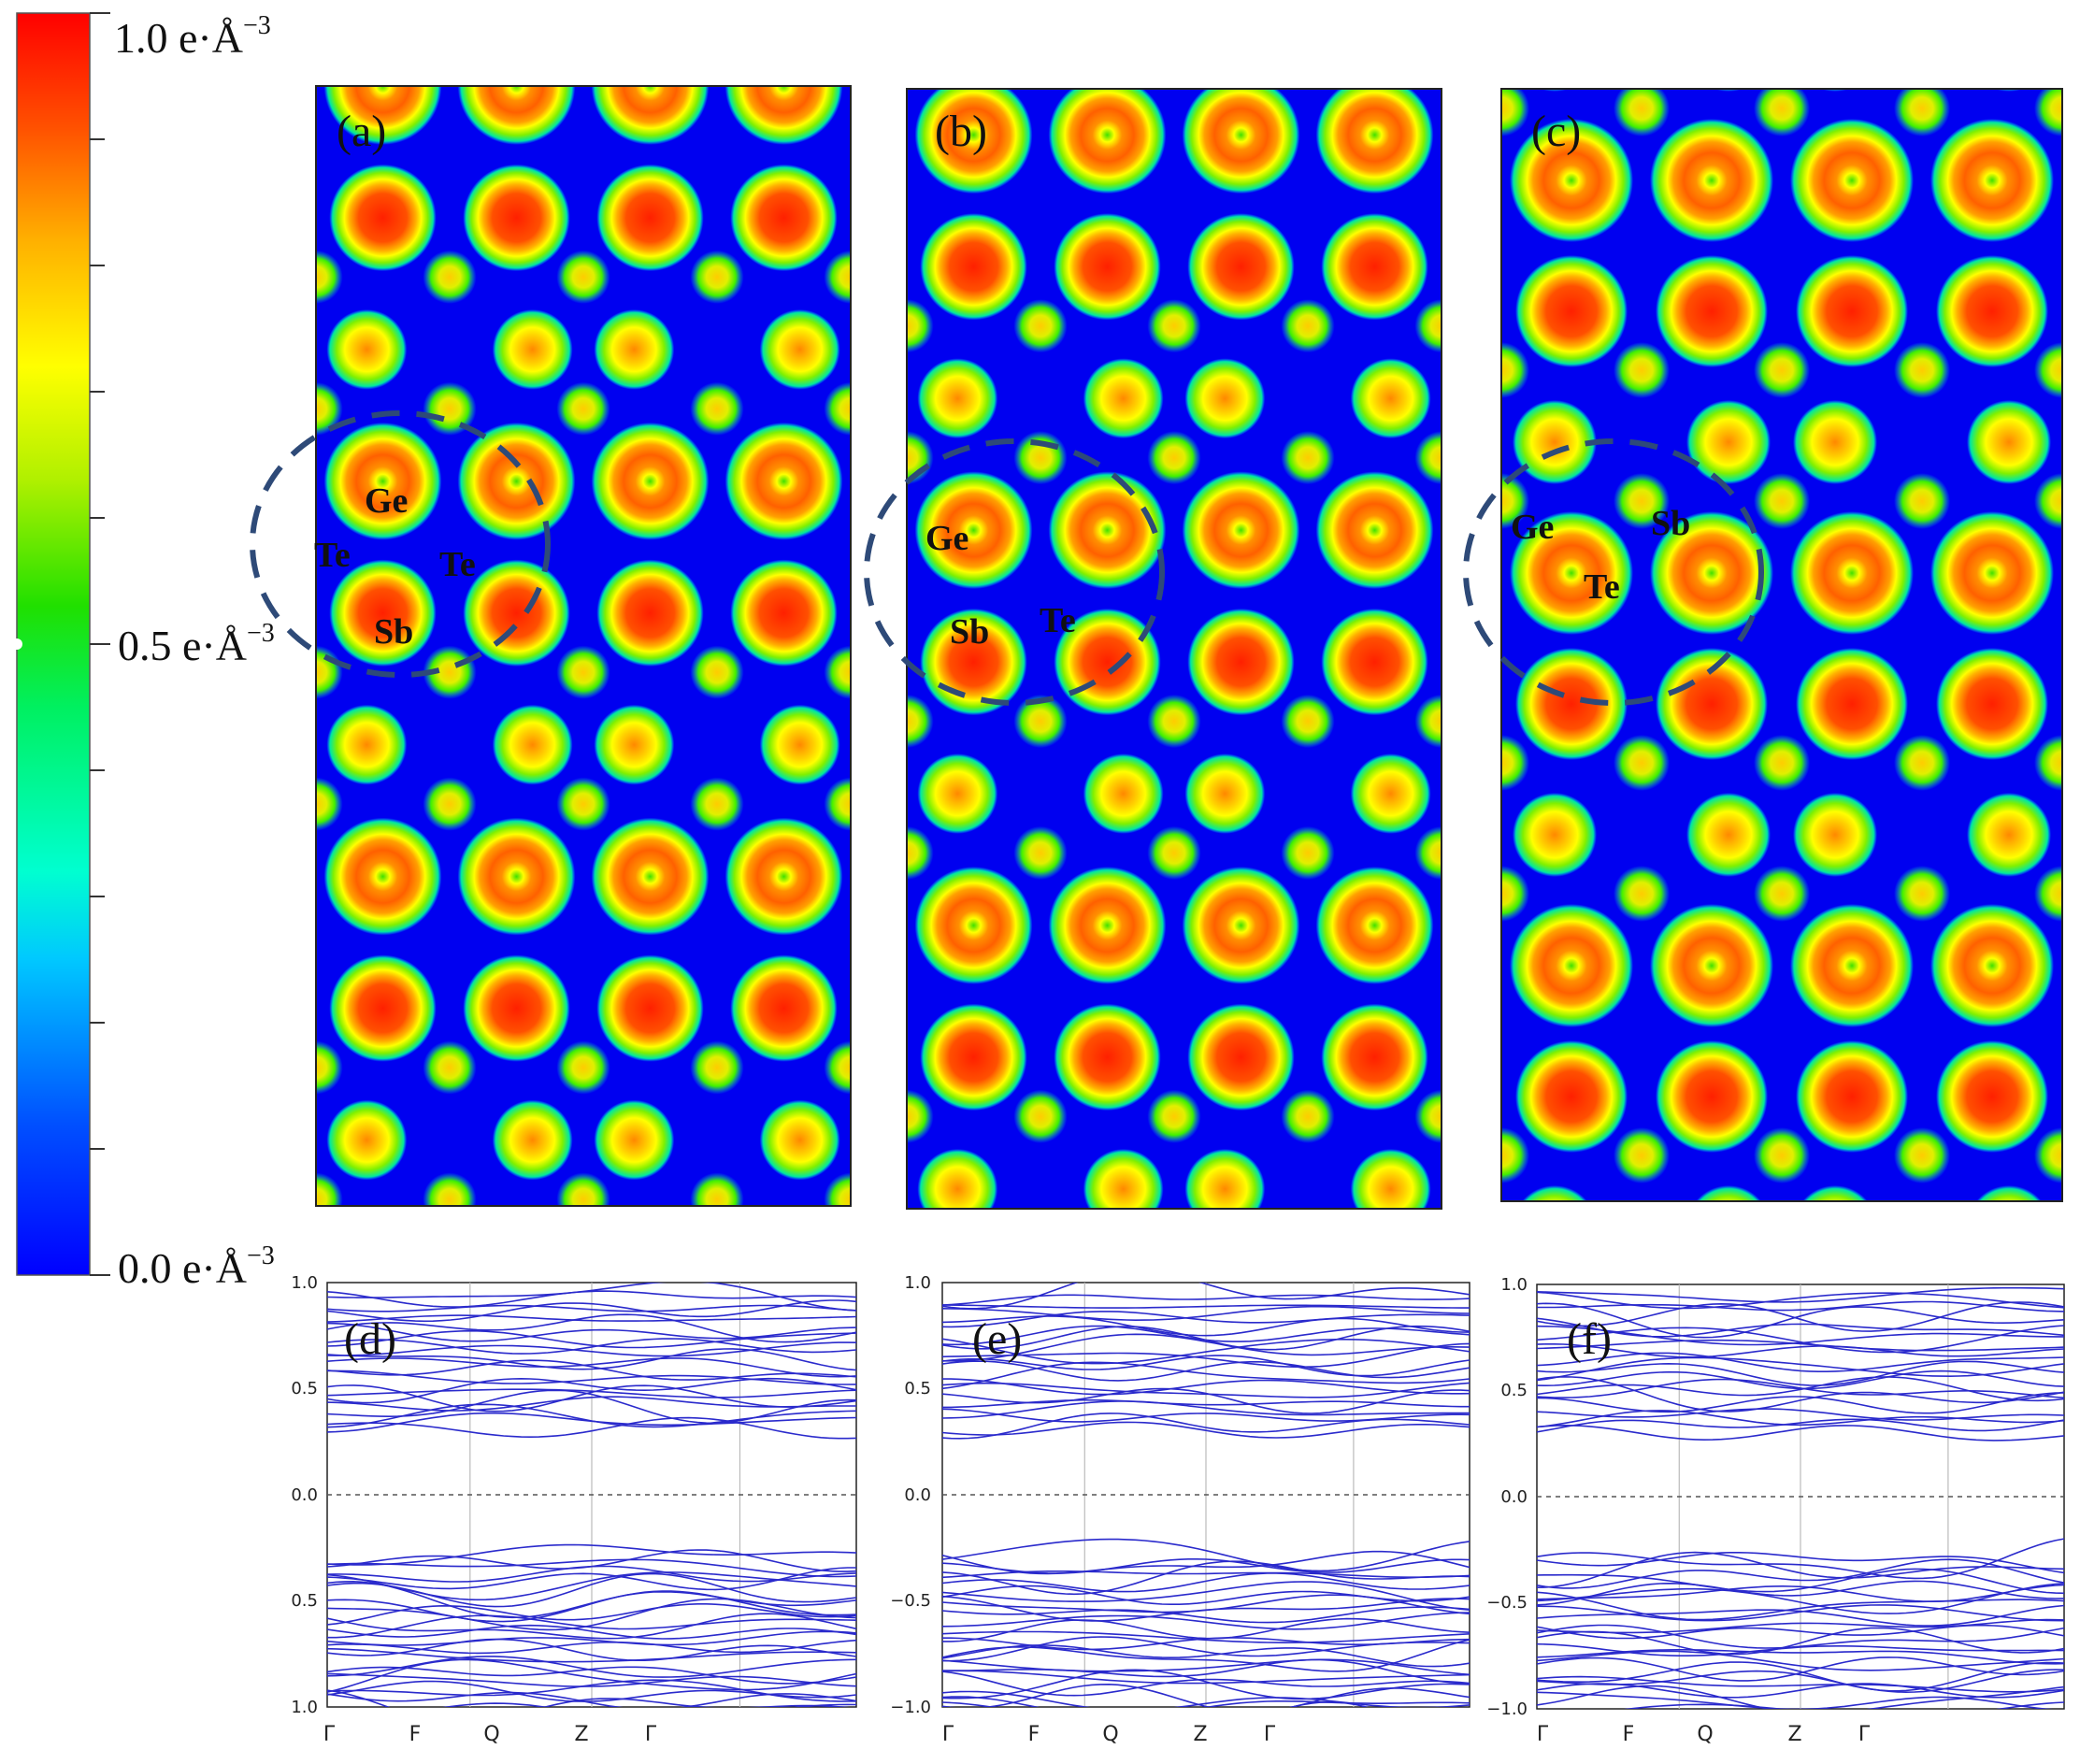 The height and width of the screenshot is (1764, 2080). Describe the element at coordinates (1794, 1734) in the screenshot. I see `kpoint-f-z: Z` at that location.